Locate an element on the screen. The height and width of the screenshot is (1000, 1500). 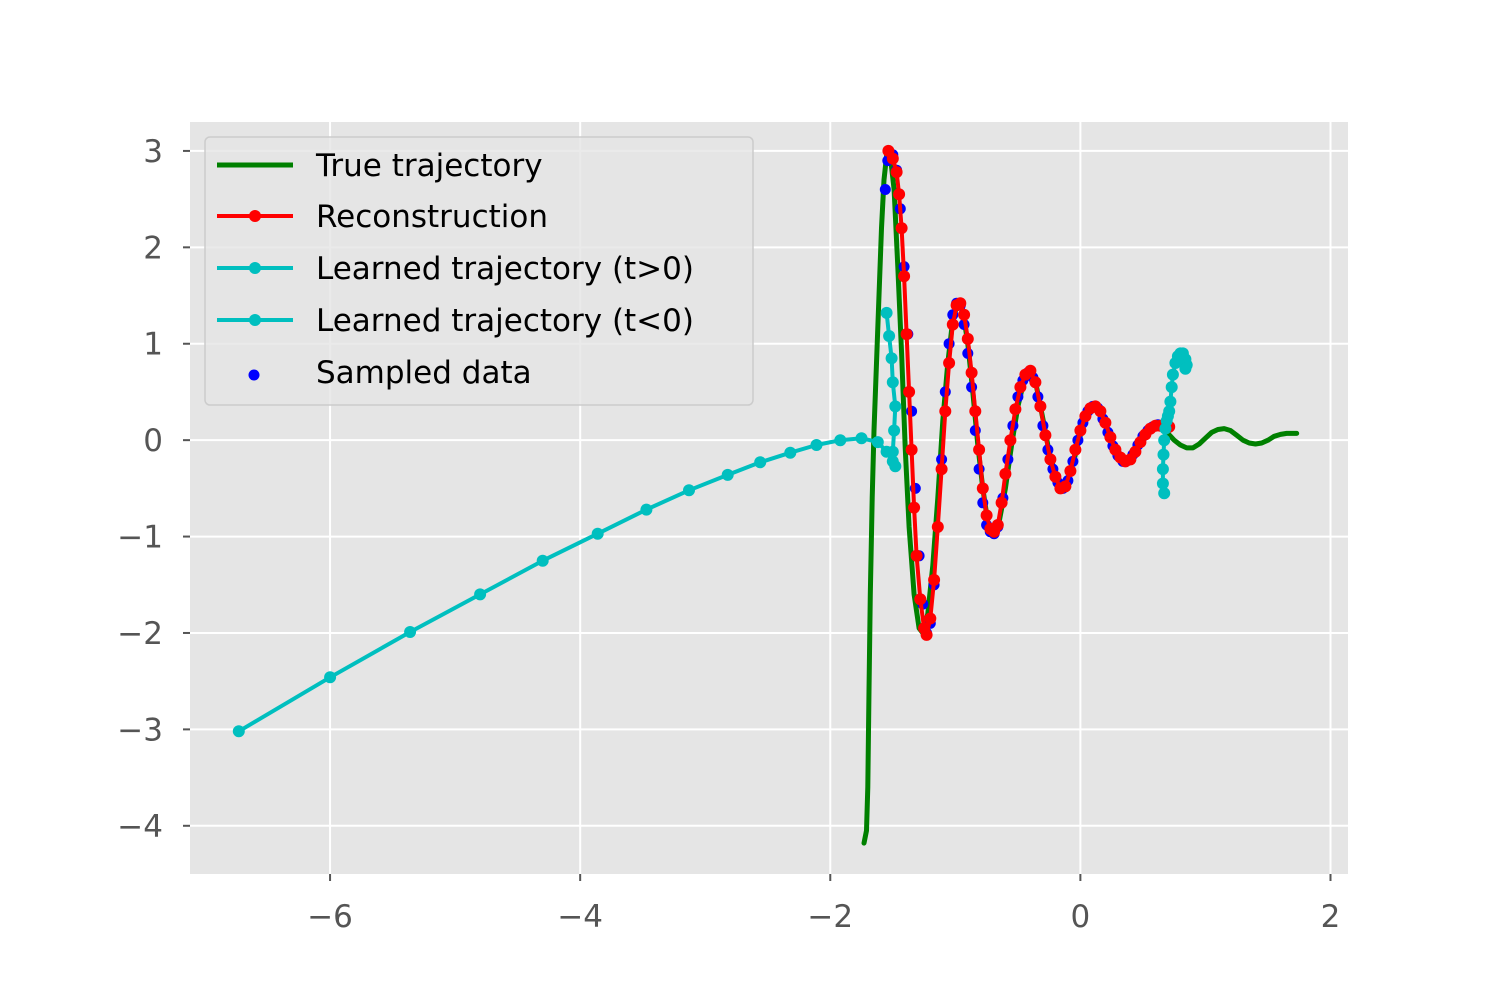
series-reconstruction is located at coordinates (1029, 392).